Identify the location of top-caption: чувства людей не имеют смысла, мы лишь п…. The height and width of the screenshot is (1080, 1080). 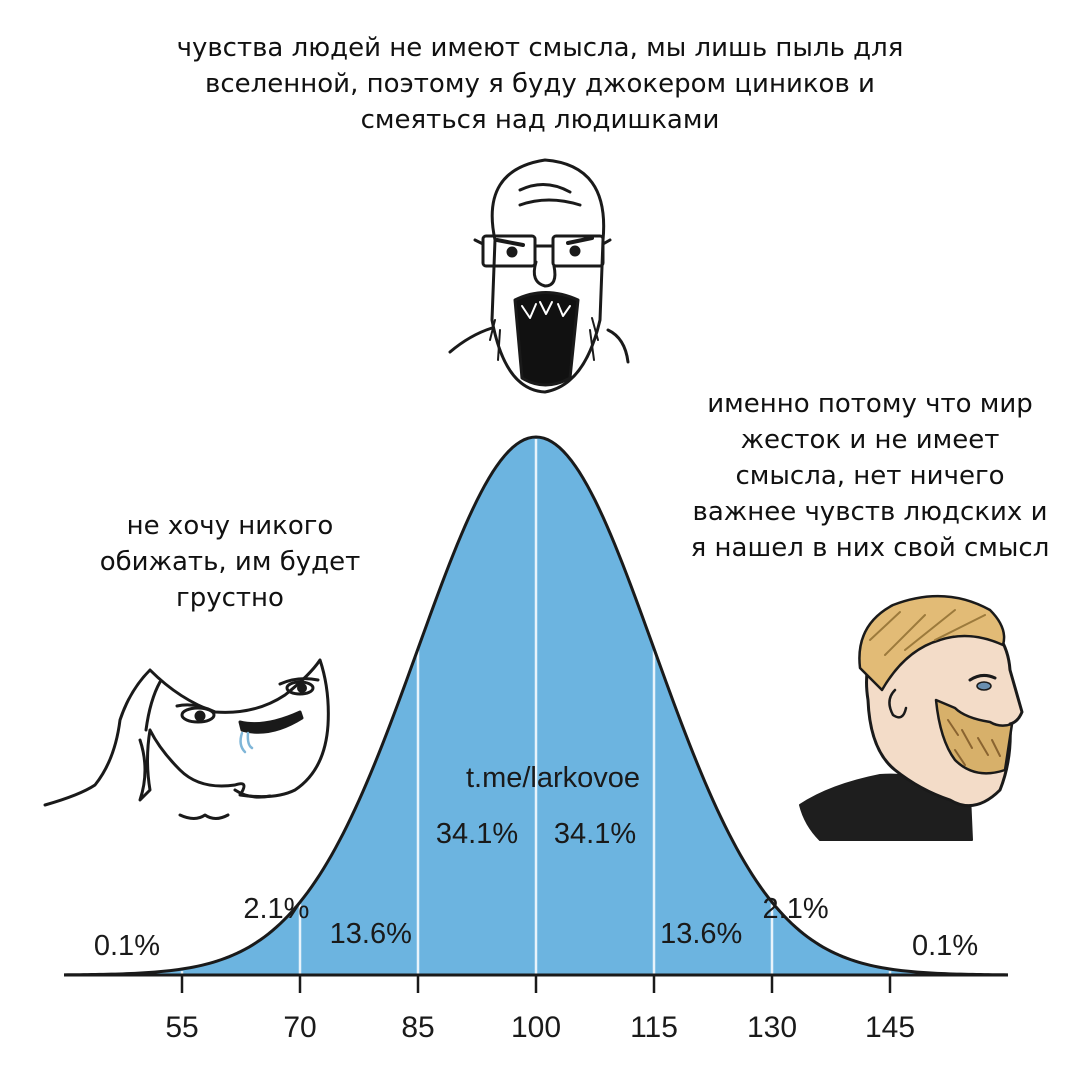
(540, 84).